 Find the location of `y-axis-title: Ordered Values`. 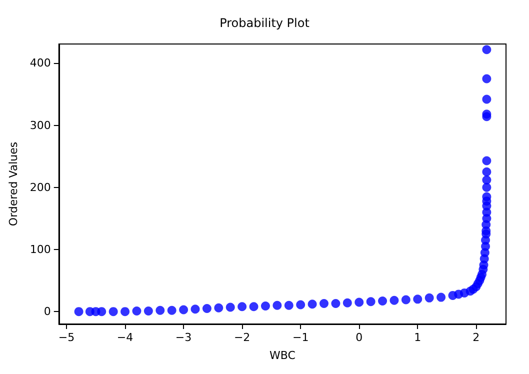

y-axis-title: Ordered Values is located at coordinates (13, 184).